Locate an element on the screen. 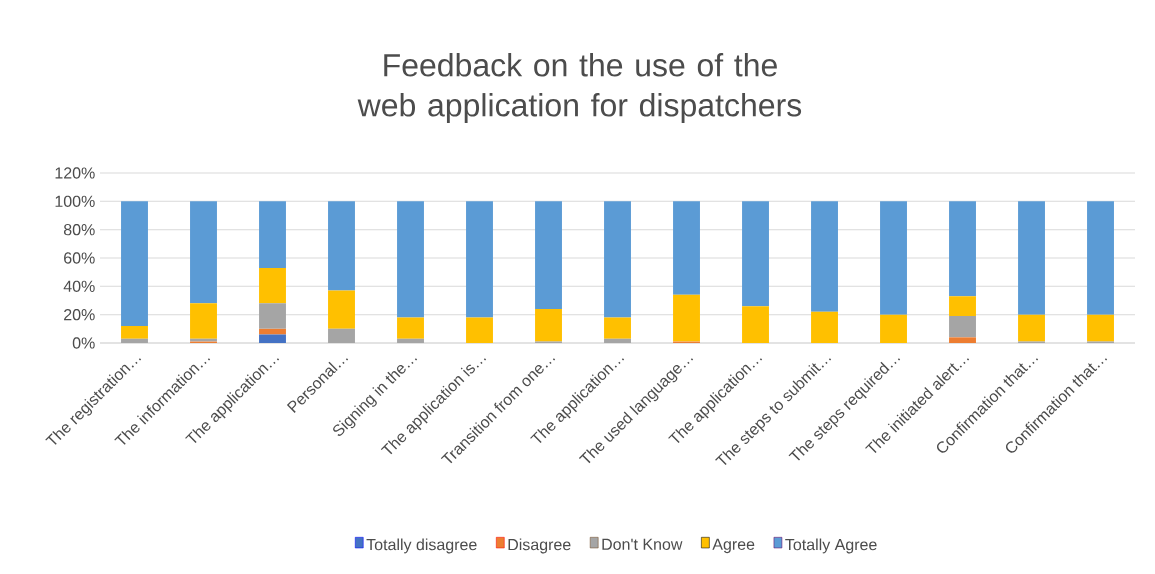 The width and height of the screenshot is (1155, 574). chart-title: Feedback on the use of the web application for dispatchers is located at coordinates (579, 88).